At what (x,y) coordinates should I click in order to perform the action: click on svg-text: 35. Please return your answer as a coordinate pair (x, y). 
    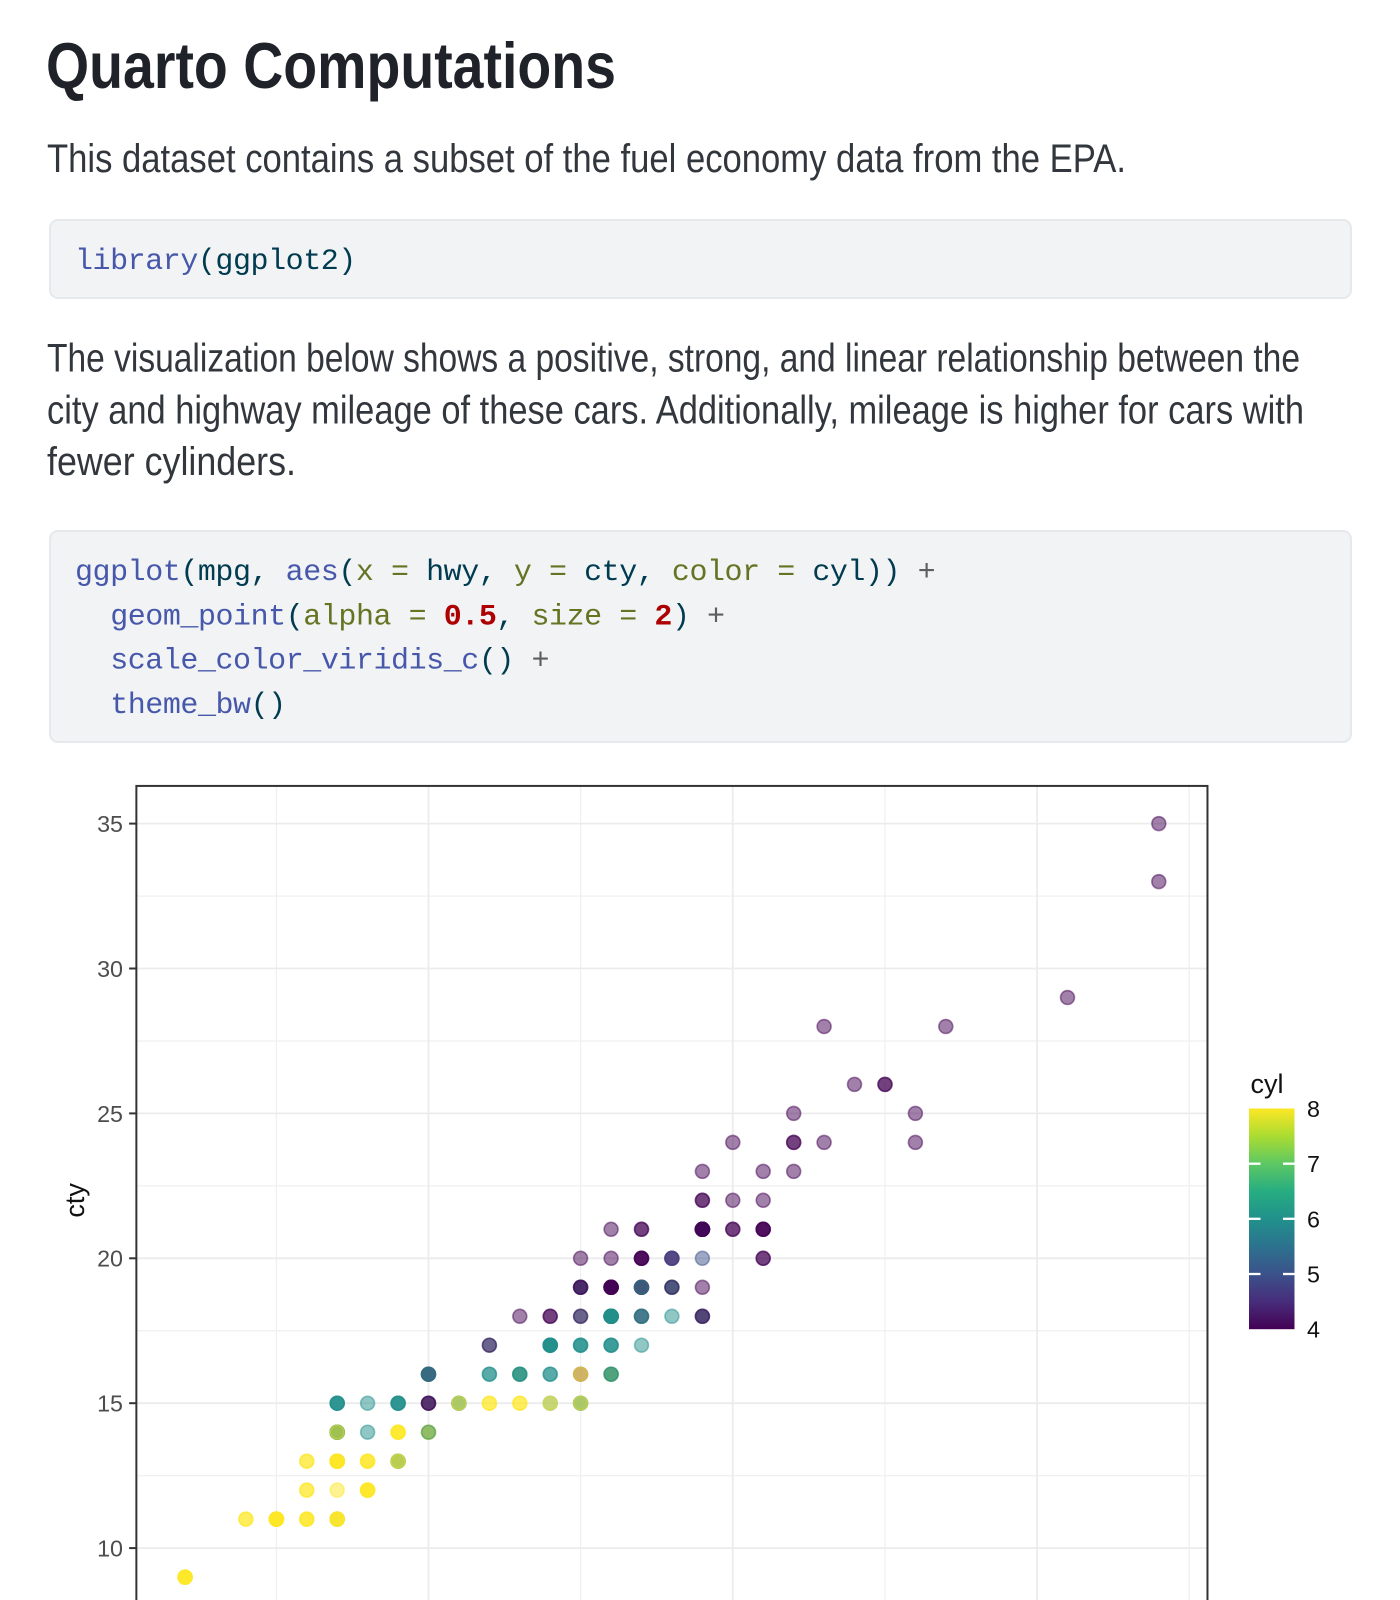
    Looking at the image, I should click on (110, 824).